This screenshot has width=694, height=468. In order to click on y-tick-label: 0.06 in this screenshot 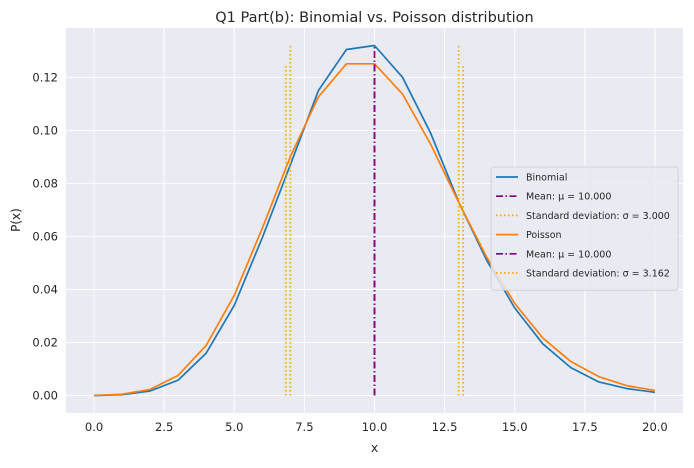, I will do `click(45, 236)`.